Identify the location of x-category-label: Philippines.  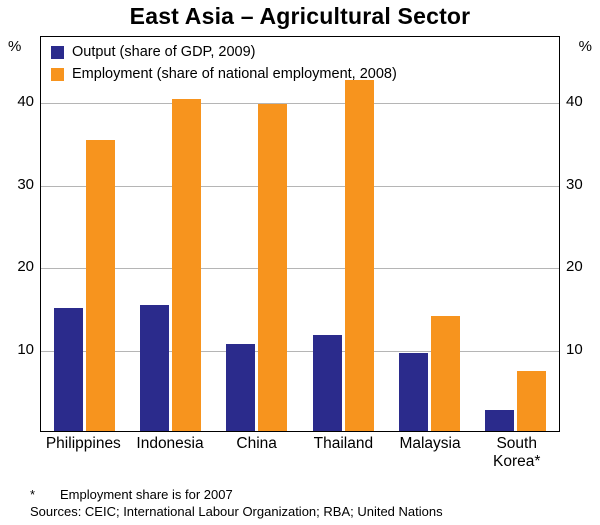
(83, 443).